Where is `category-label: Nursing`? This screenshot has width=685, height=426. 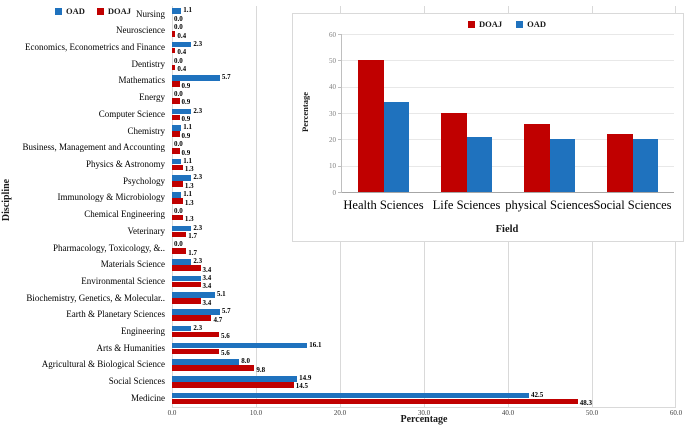
category-label: Nursing is located at coordinates (150, 13).